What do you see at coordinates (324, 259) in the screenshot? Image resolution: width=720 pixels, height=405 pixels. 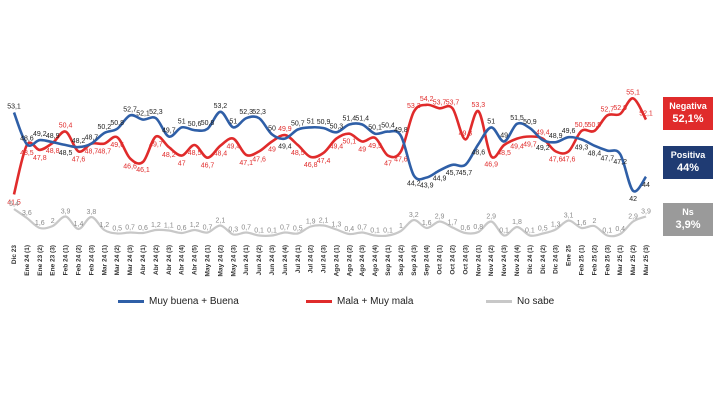 I see `x-tick-label-24: Jul 24 (3)` at bounding box center [324, 259].